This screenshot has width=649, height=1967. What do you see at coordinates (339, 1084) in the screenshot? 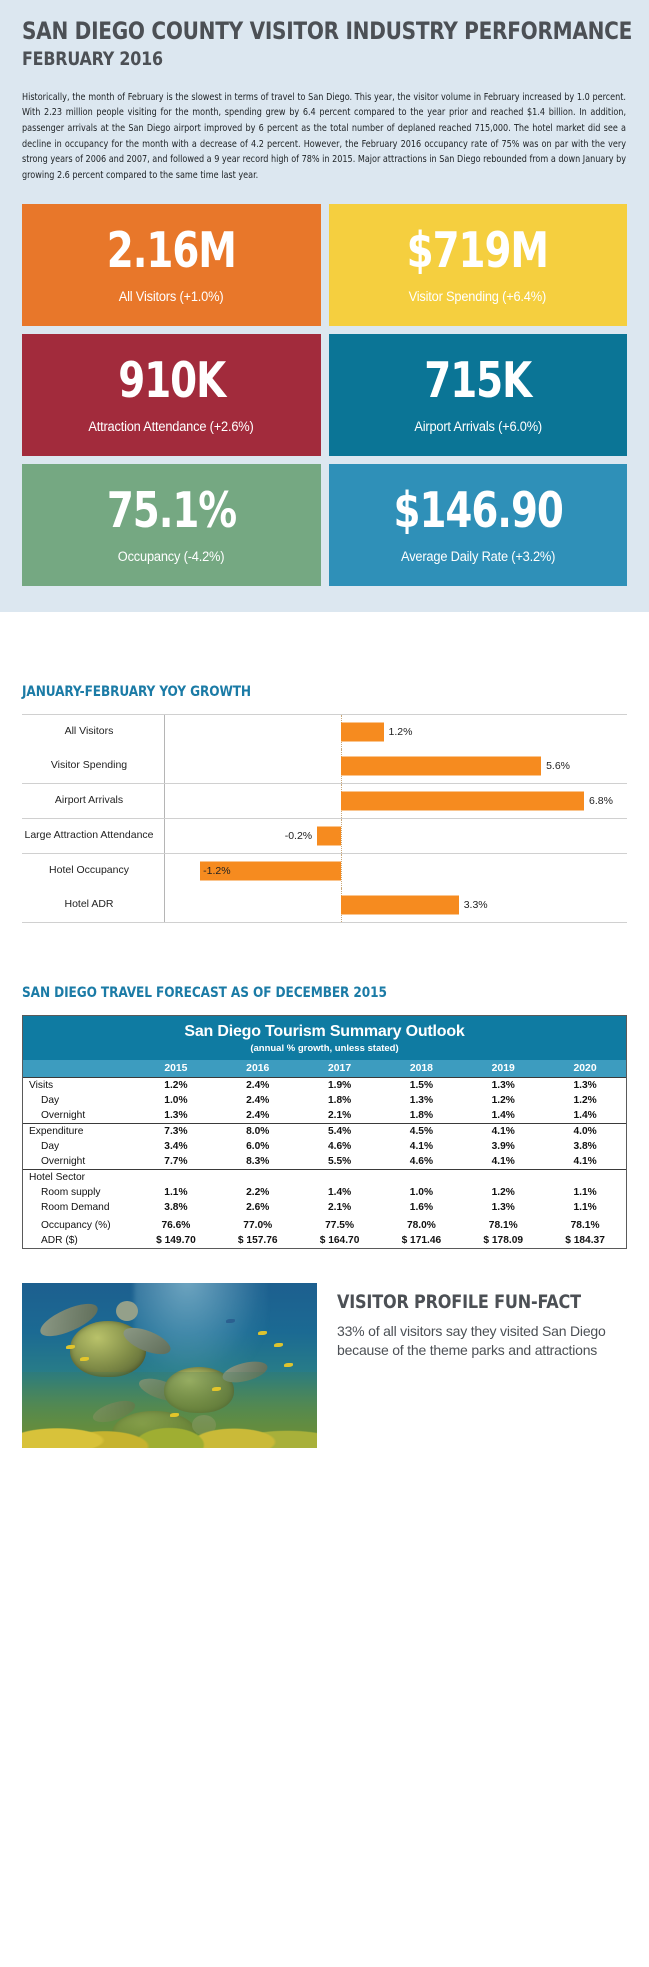
I see `forecast-cell: 1.9%` at bounding box center [339, 1084].